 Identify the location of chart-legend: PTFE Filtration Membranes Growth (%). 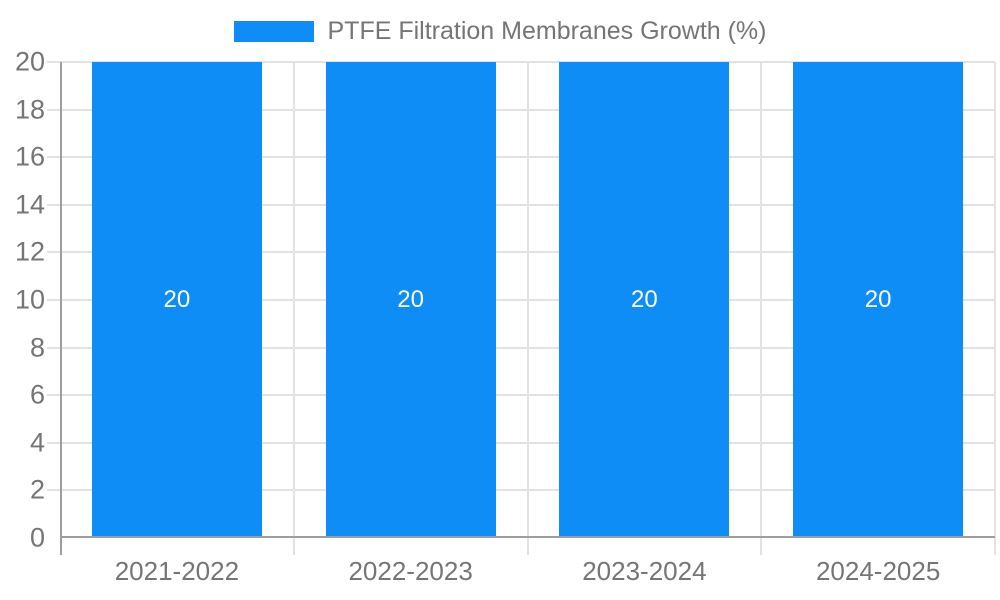
(500, 31).